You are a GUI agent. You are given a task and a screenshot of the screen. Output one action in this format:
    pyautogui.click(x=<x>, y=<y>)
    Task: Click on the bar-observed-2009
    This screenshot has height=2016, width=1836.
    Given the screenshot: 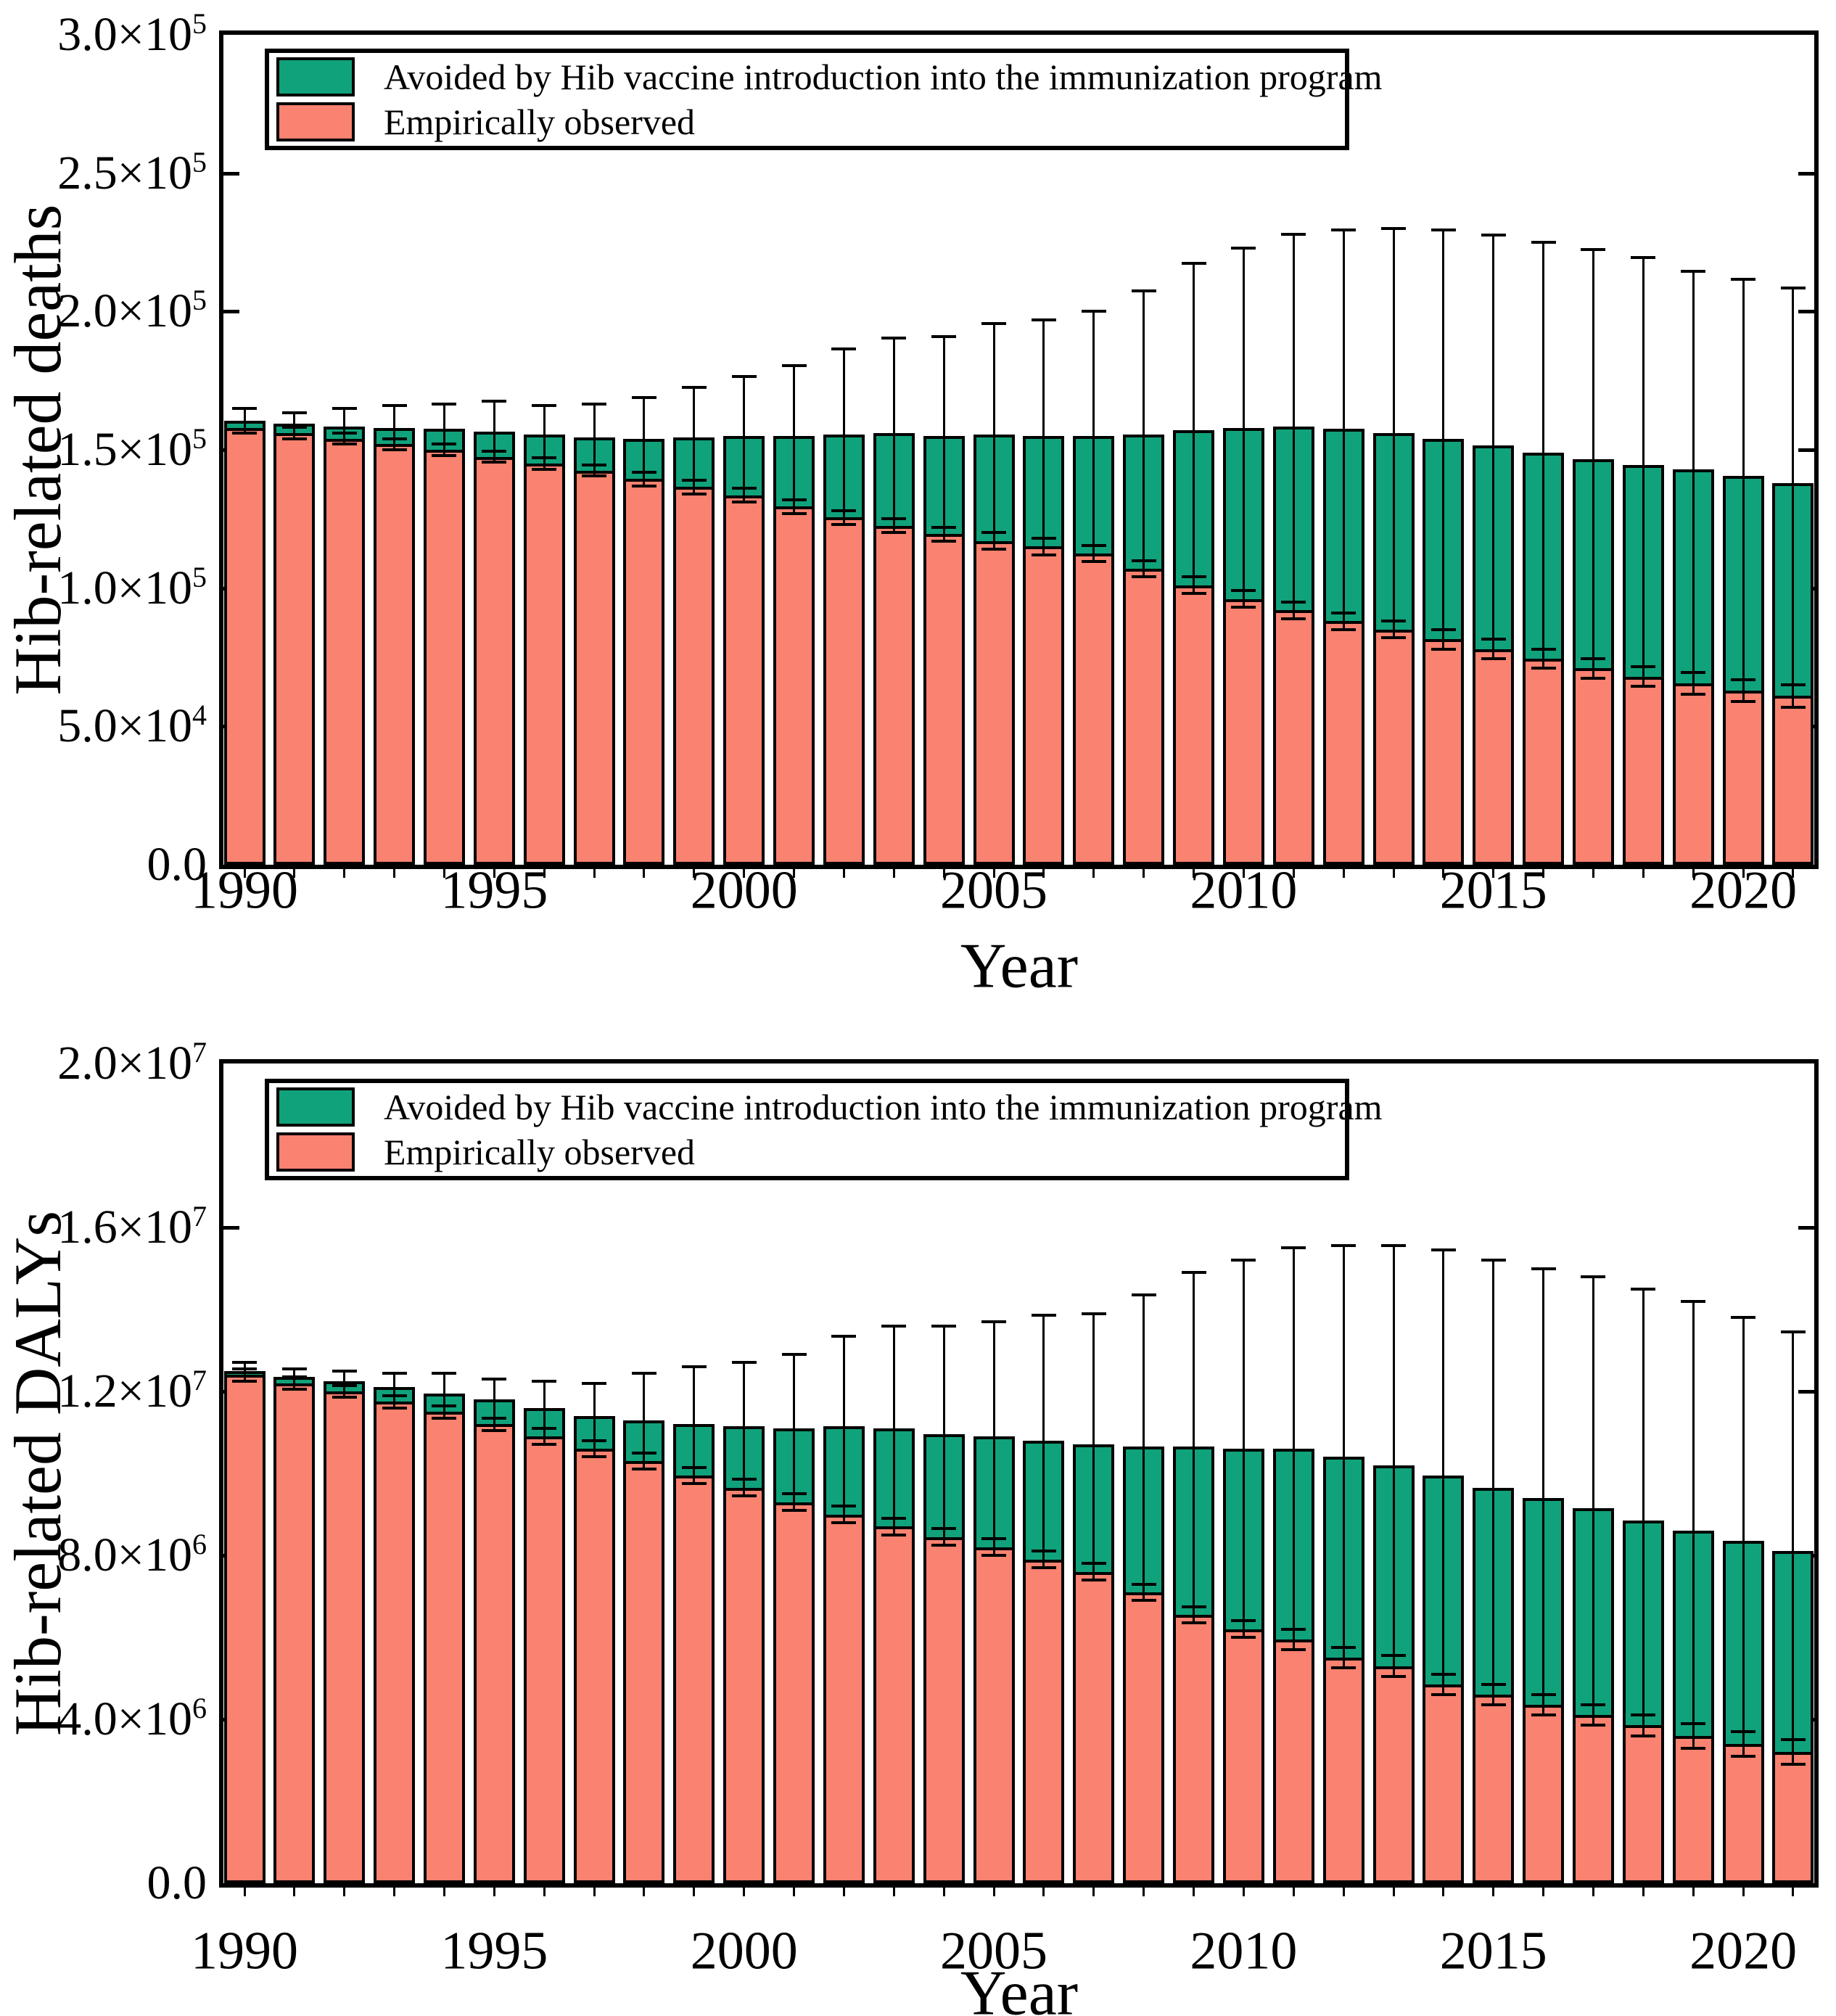 What is the action you would take?
    pyautogui.click(x=1194, y=1748)
    